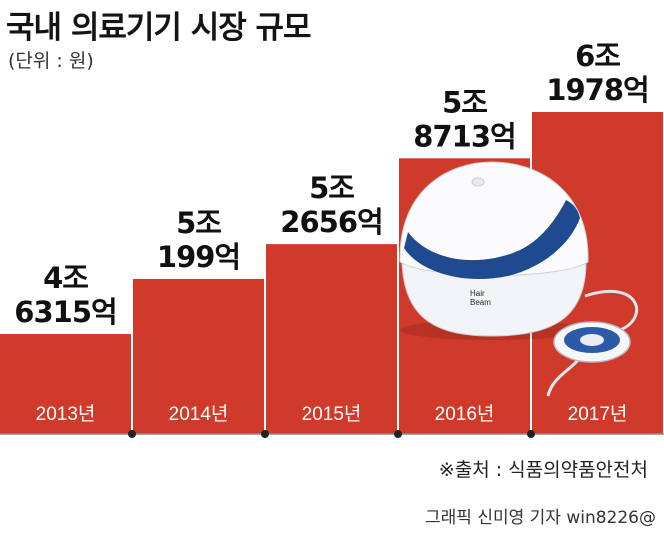 This screenshot has width=664, height=533. What do you see at coordinates (494, 299) in the screenshot?
I see `device-base` at bounding box center [494, 299].